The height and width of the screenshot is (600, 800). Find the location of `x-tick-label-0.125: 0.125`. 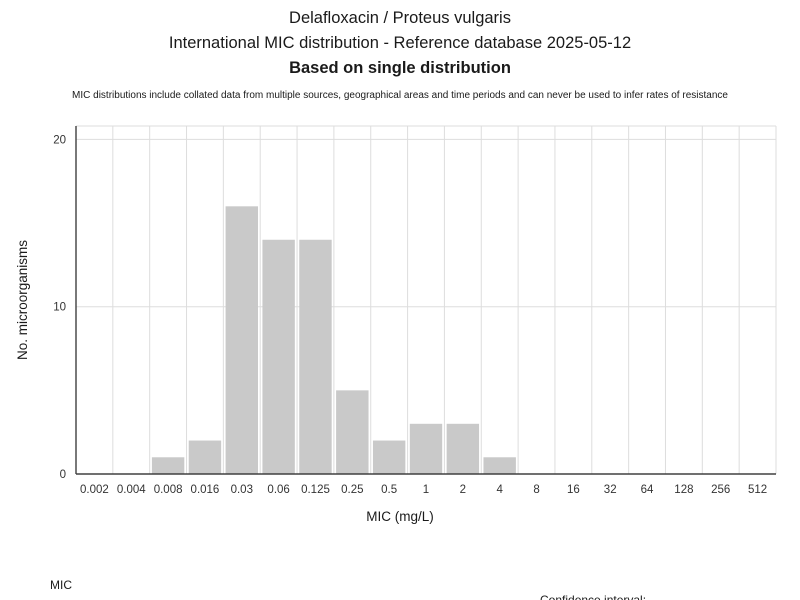

x-tick-label-0.125: 0.125 is located at coordinates (315, 490).